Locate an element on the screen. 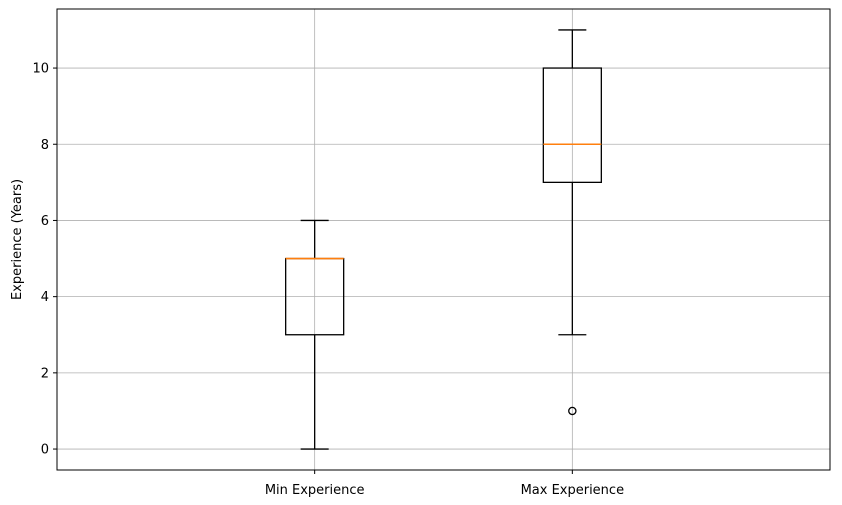 This screenshot has height=505, width=842. y-tick-label: 2 is located at coordinates (45, 373).